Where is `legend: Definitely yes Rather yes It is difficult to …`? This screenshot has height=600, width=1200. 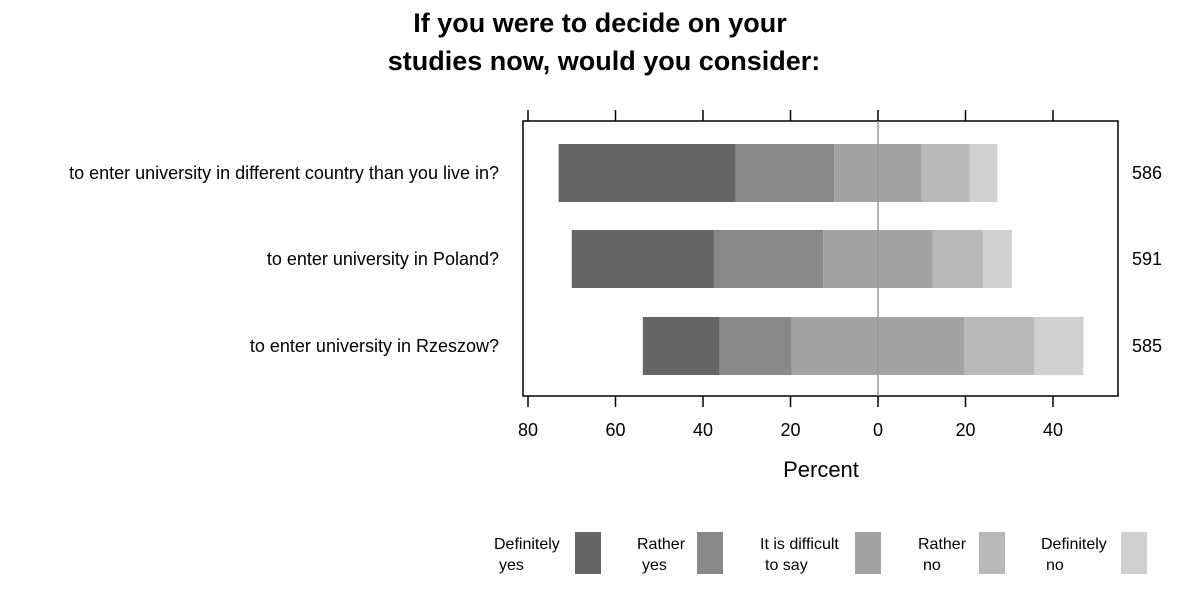 legend: Definitely yes Rather yes It is difficult to … is located at coordinates (820, 553).